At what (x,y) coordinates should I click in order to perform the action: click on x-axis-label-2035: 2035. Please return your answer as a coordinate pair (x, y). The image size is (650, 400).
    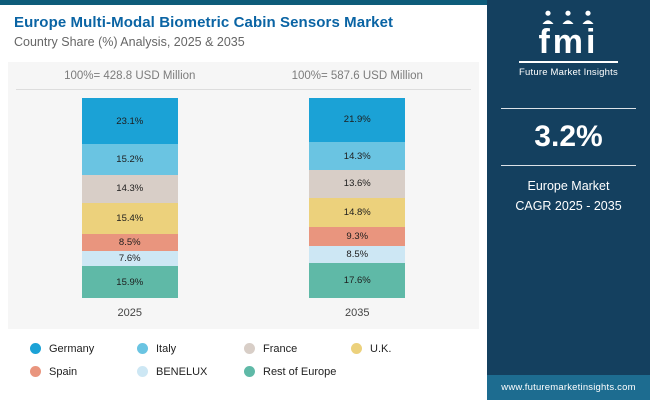
    Looking at the image, I should click on (357, 312).